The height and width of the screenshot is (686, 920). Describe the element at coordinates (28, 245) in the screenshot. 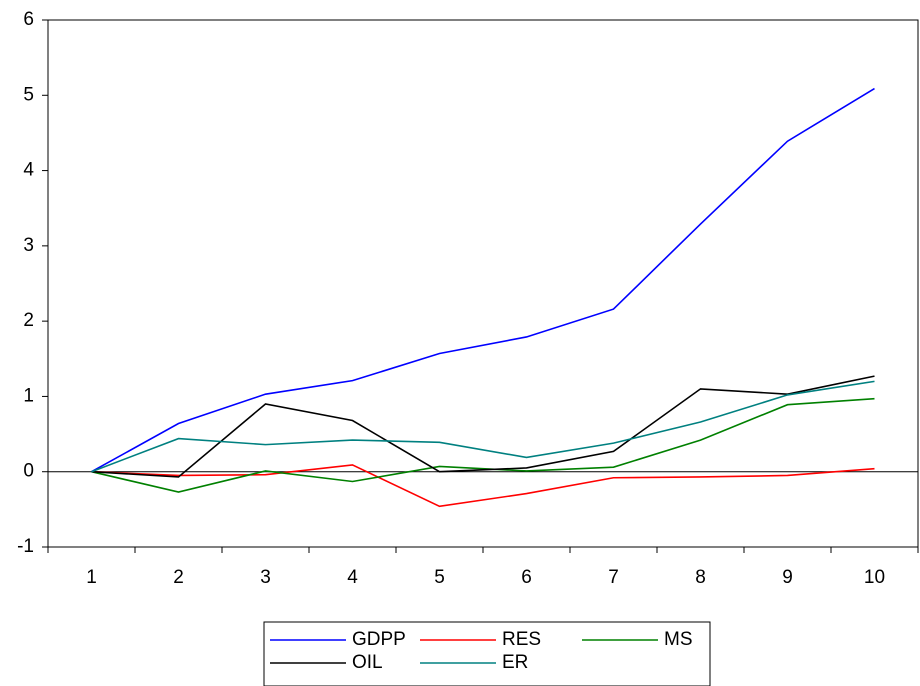

I see `y-tick-label: 3` at that location.